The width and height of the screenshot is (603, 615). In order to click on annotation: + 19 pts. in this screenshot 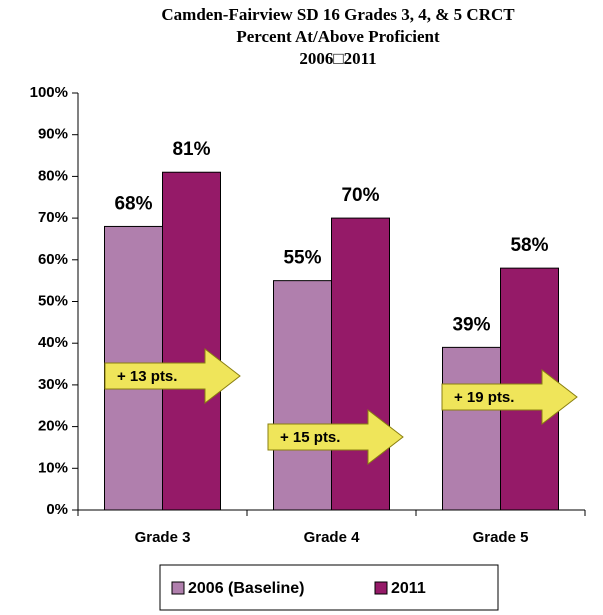, I will do `click(484, 397)`.